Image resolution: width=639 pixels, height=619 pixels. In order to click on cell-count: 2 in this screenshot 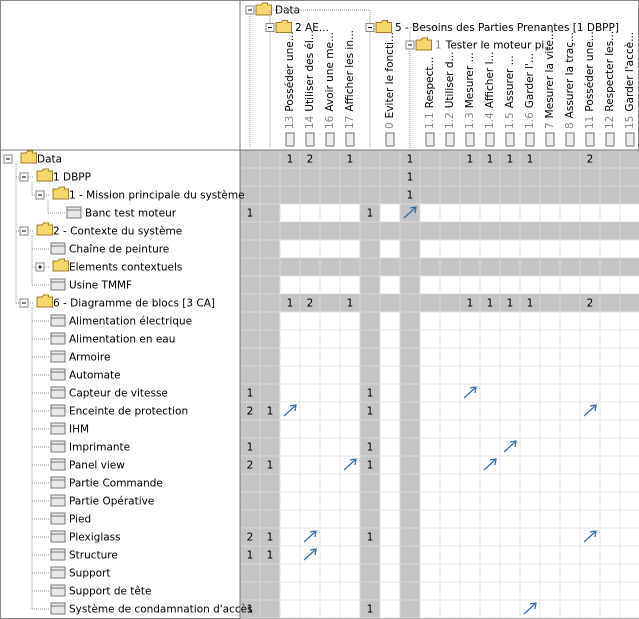, I will do `click(590, 304)`.